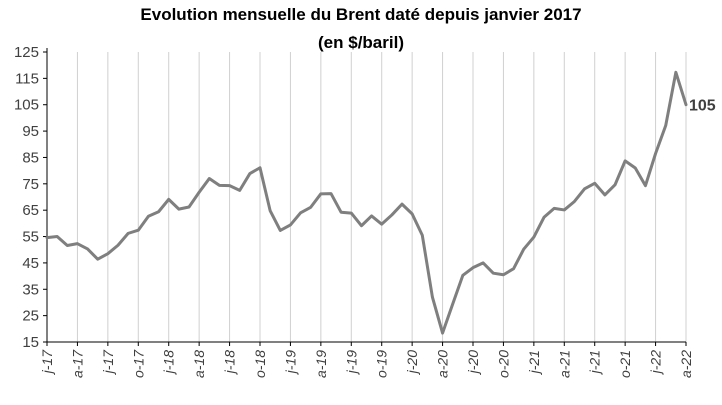 The width and height of the screenshot is (722, 405). What do you see at coordinates (30, 131) in the screenshot?
I see `y-tick-label: 95` at bounding box center [30, 131].